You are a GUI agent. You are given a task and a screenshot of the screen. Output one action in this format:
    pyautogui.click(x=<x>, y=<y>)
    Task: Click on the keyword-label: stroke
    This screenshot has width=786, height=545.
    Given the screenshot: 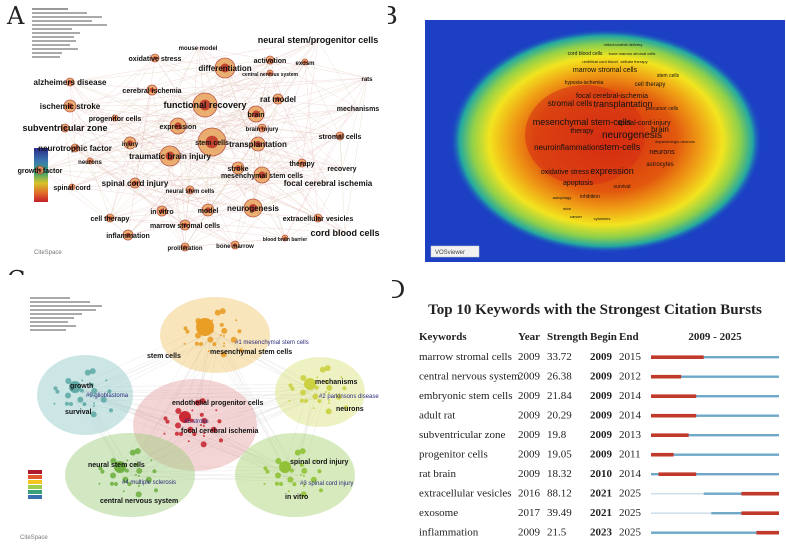 What is the action you would take?
    pyautogui.click(x=237, y=169)
    